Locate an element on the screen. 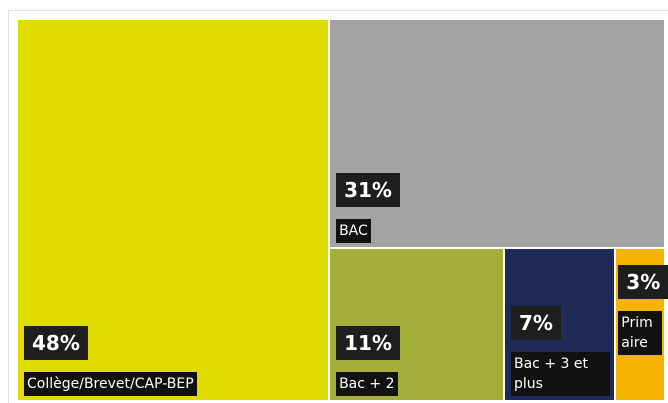 Image resolution: width=668 pixels, height=403 pixels. tile: 3% Primaire is located at coordinates (642, 324).